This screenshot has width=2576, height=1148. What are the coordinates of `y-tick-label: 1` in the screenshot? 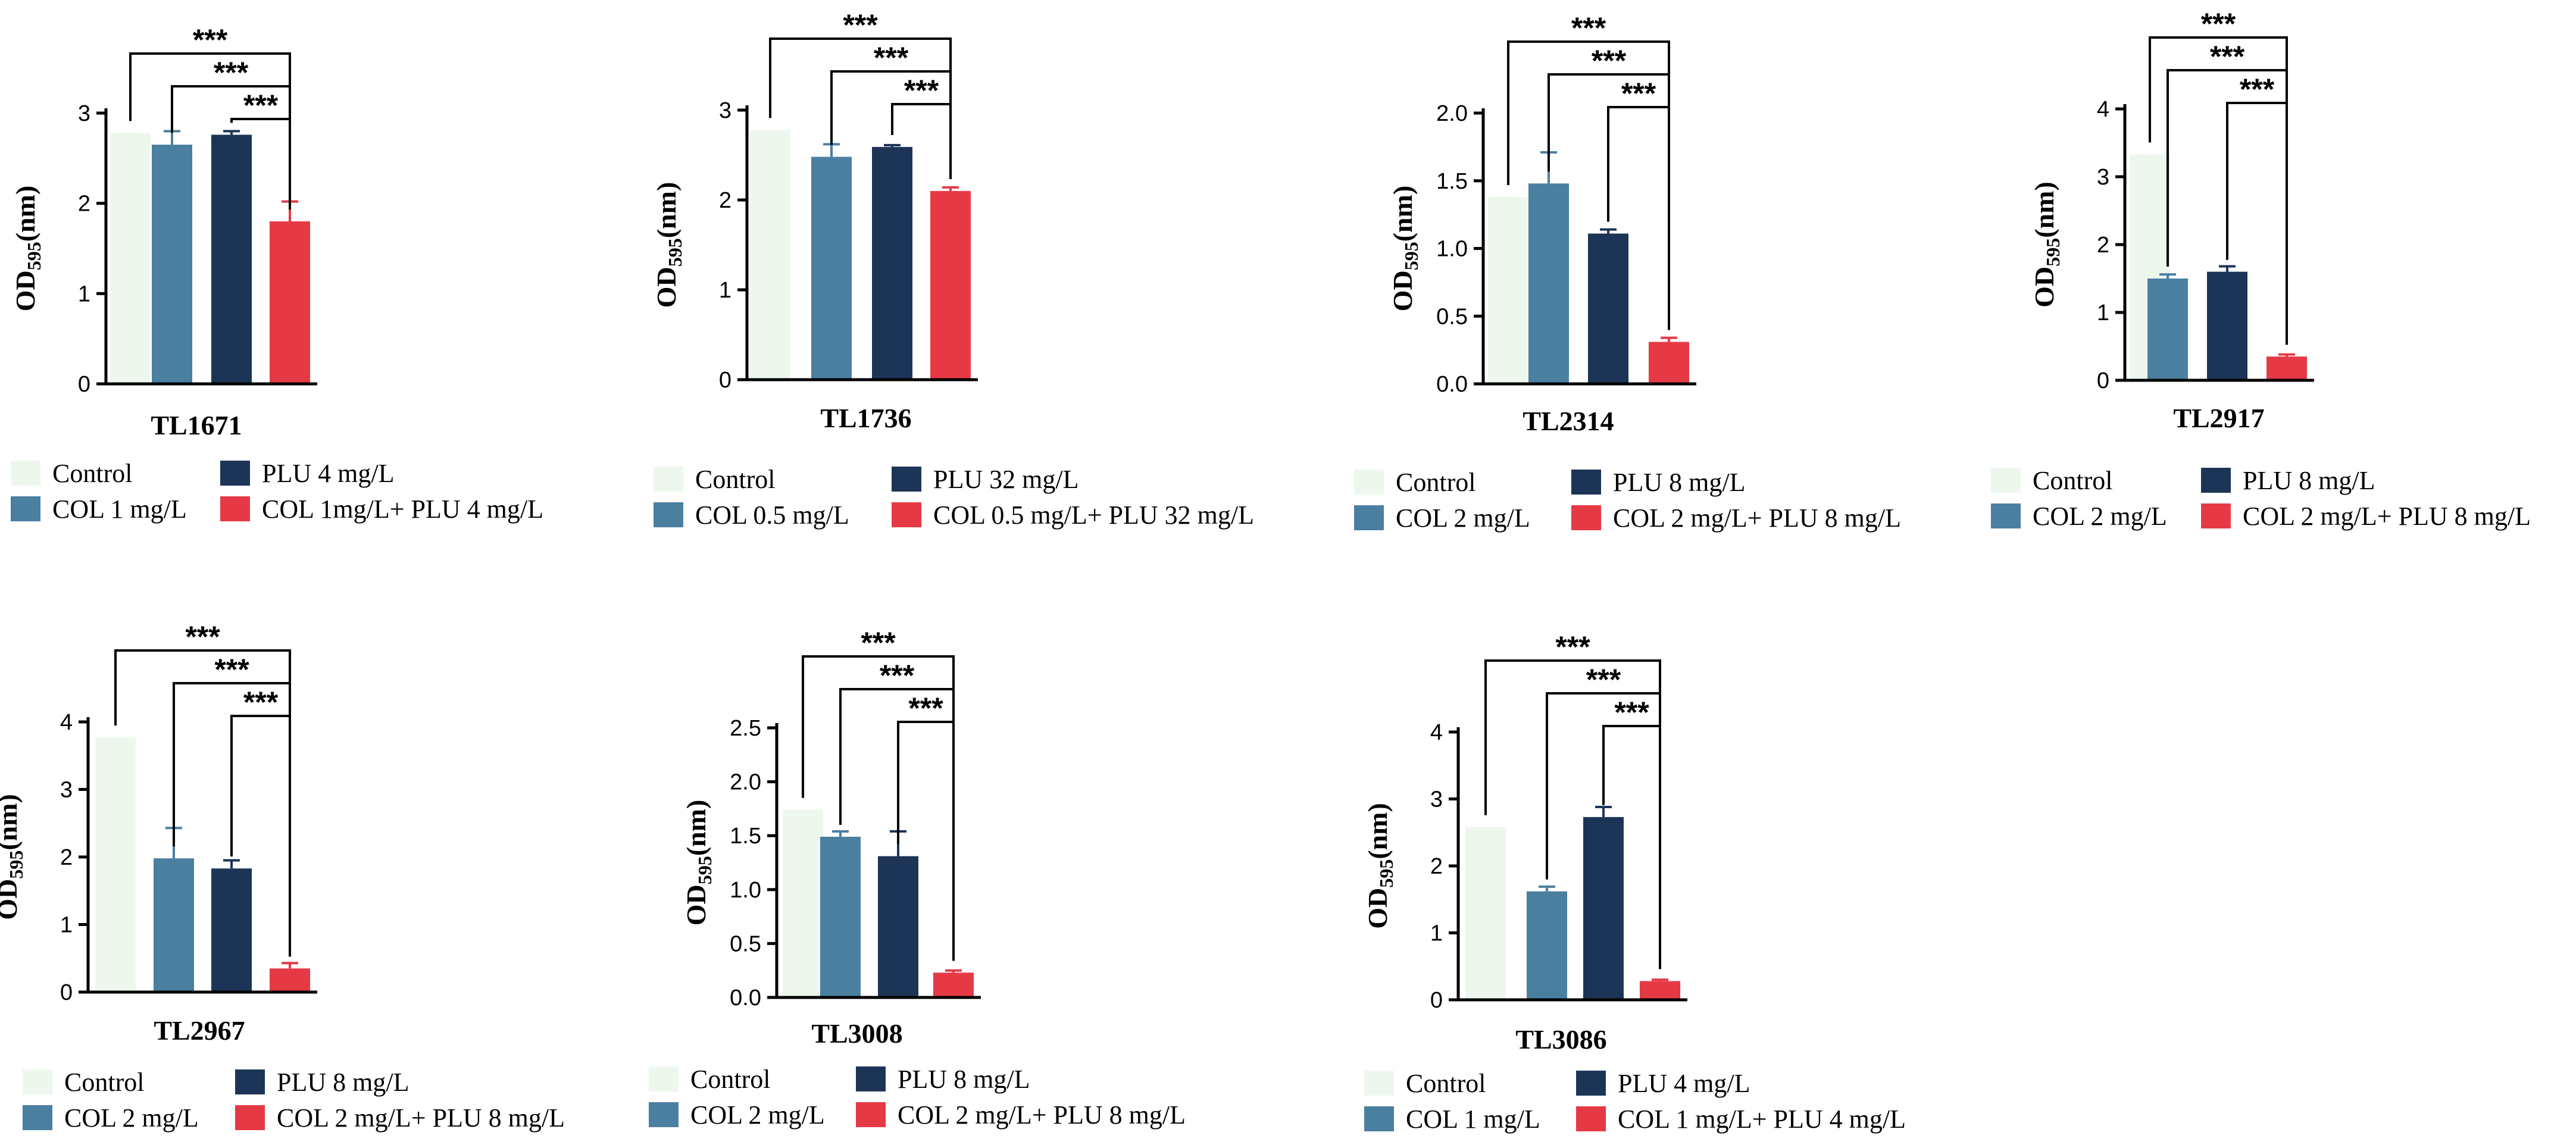 It's located at (84, 293).